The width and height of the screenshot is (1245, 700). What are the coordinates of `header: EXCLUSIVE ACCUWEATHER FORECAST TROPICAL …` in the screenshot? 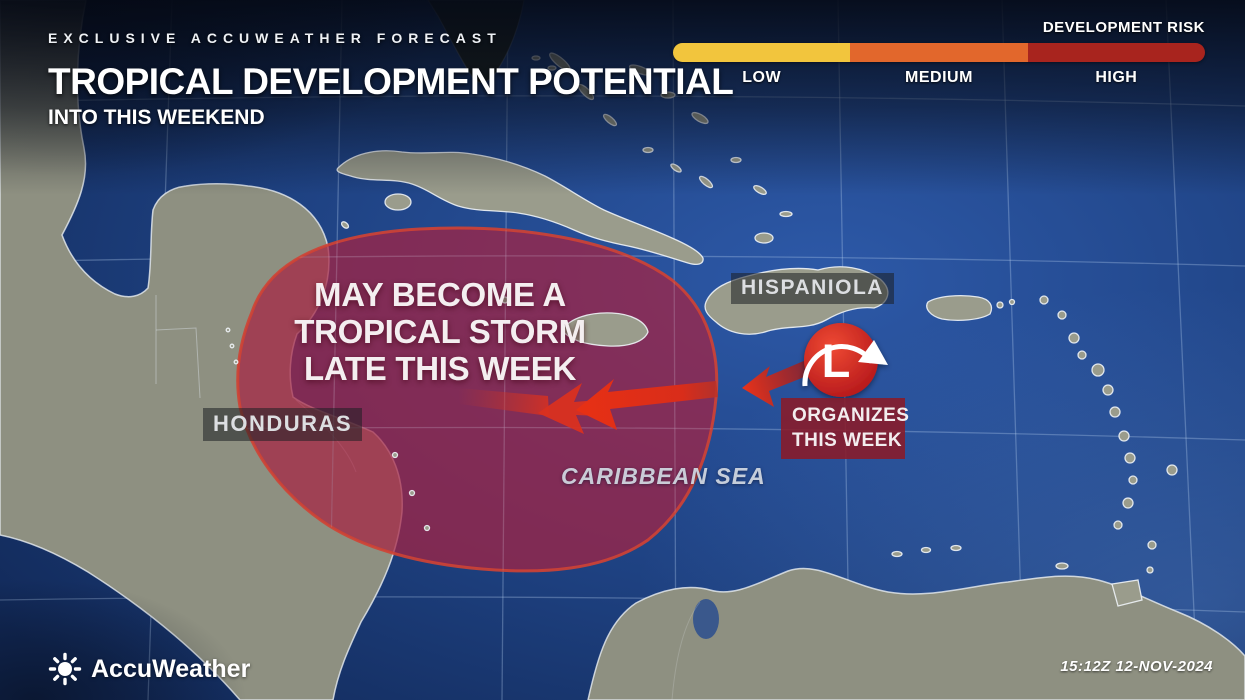 It's located at (391, 80).